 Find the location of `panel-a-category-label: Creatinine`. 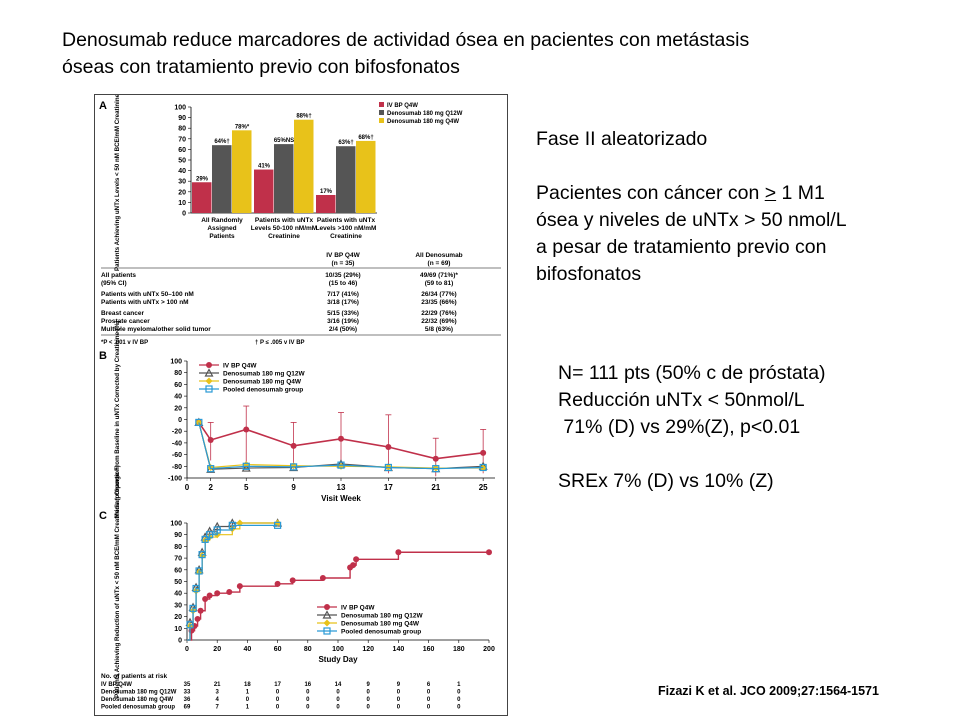

panel-a-category-label: Creatinine is located at coordinates (346, 236).